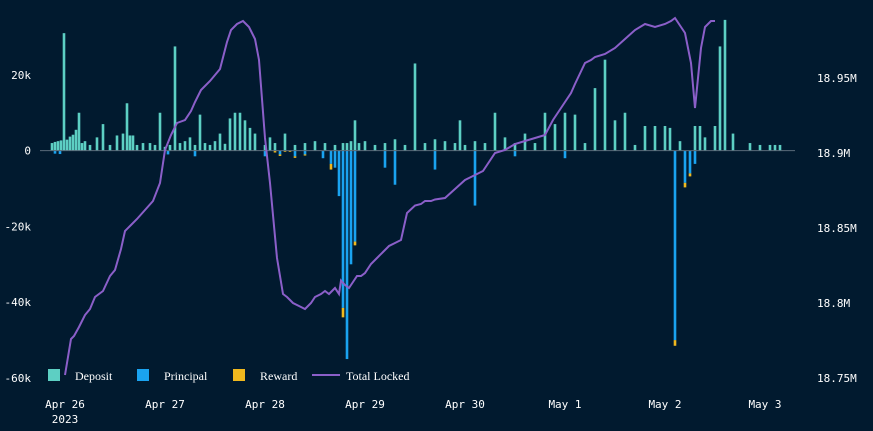 The width and height of the screenshot is (873, 431). What do you see at coordinates (265, 376) in the screenshot?
I see `legend-item-reward: Reward` at bounding box center [265, 376].